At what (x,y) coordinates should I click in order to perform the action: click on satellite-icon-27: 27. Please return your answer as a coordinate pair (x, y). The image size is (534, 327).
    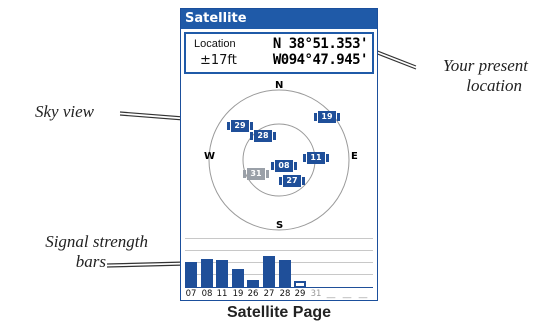
    Looking at the image, I should click on (292, 181).